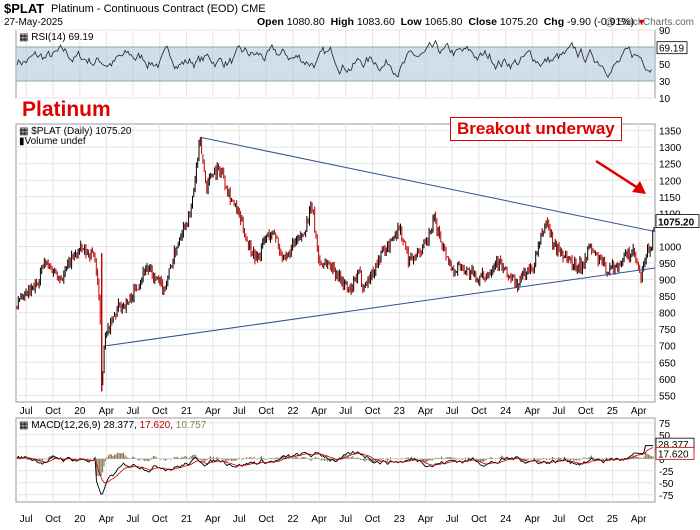 The width and height of the screenshot is (700, 530). What do you see at coordinates (24, 8) in the screenshot?
I see `symbol: $PLAT` at bounding box center [24, 8].